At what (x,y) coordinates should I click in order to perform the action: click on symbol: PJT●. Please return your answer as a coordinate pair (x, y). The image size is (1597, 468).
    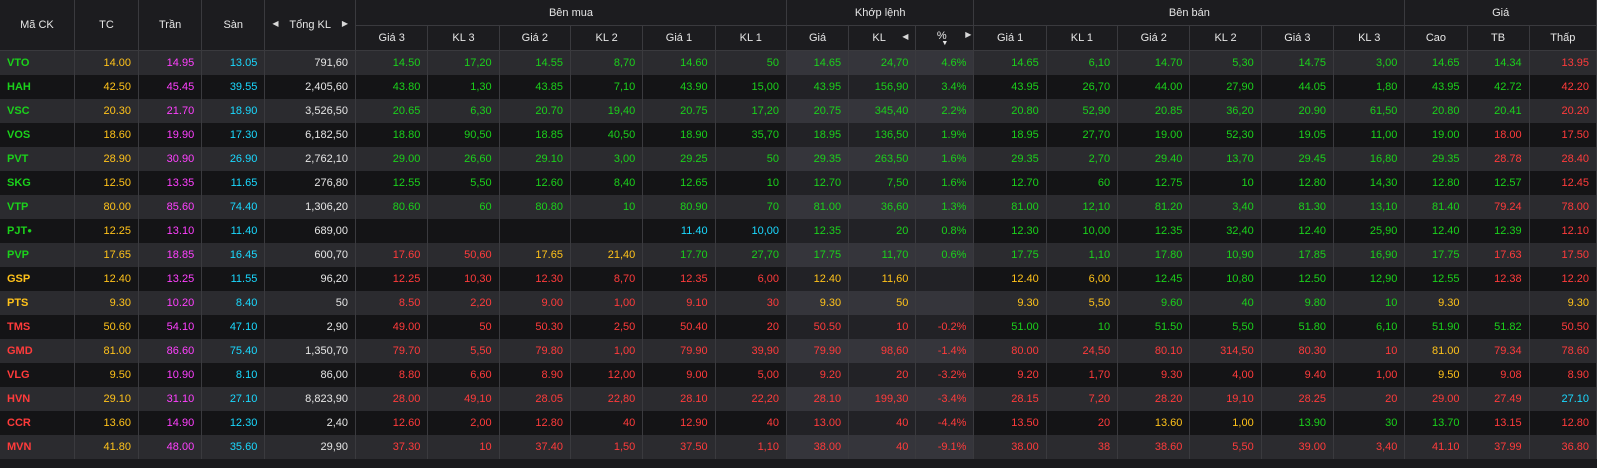
    Looking at the image, I should click on (37, 231).